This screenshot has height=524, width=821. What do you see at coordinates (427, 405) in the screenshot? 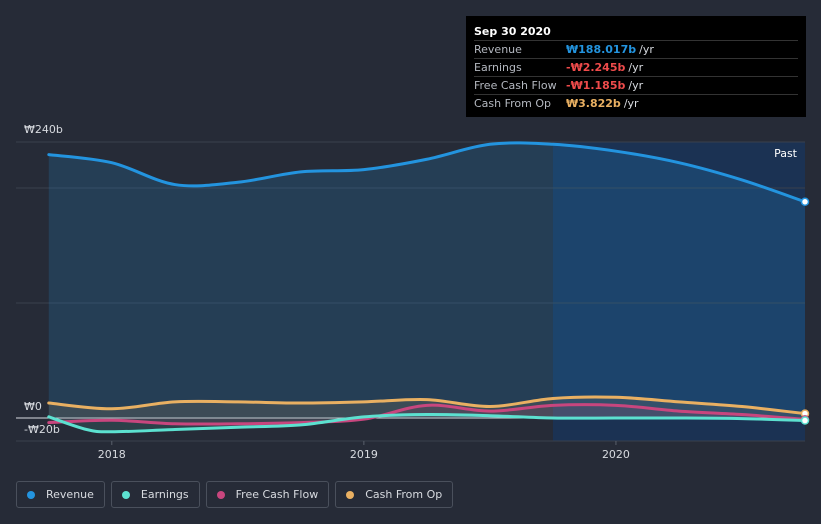
I see `series-line-cash-from-op` at bounding box center [427, 405].